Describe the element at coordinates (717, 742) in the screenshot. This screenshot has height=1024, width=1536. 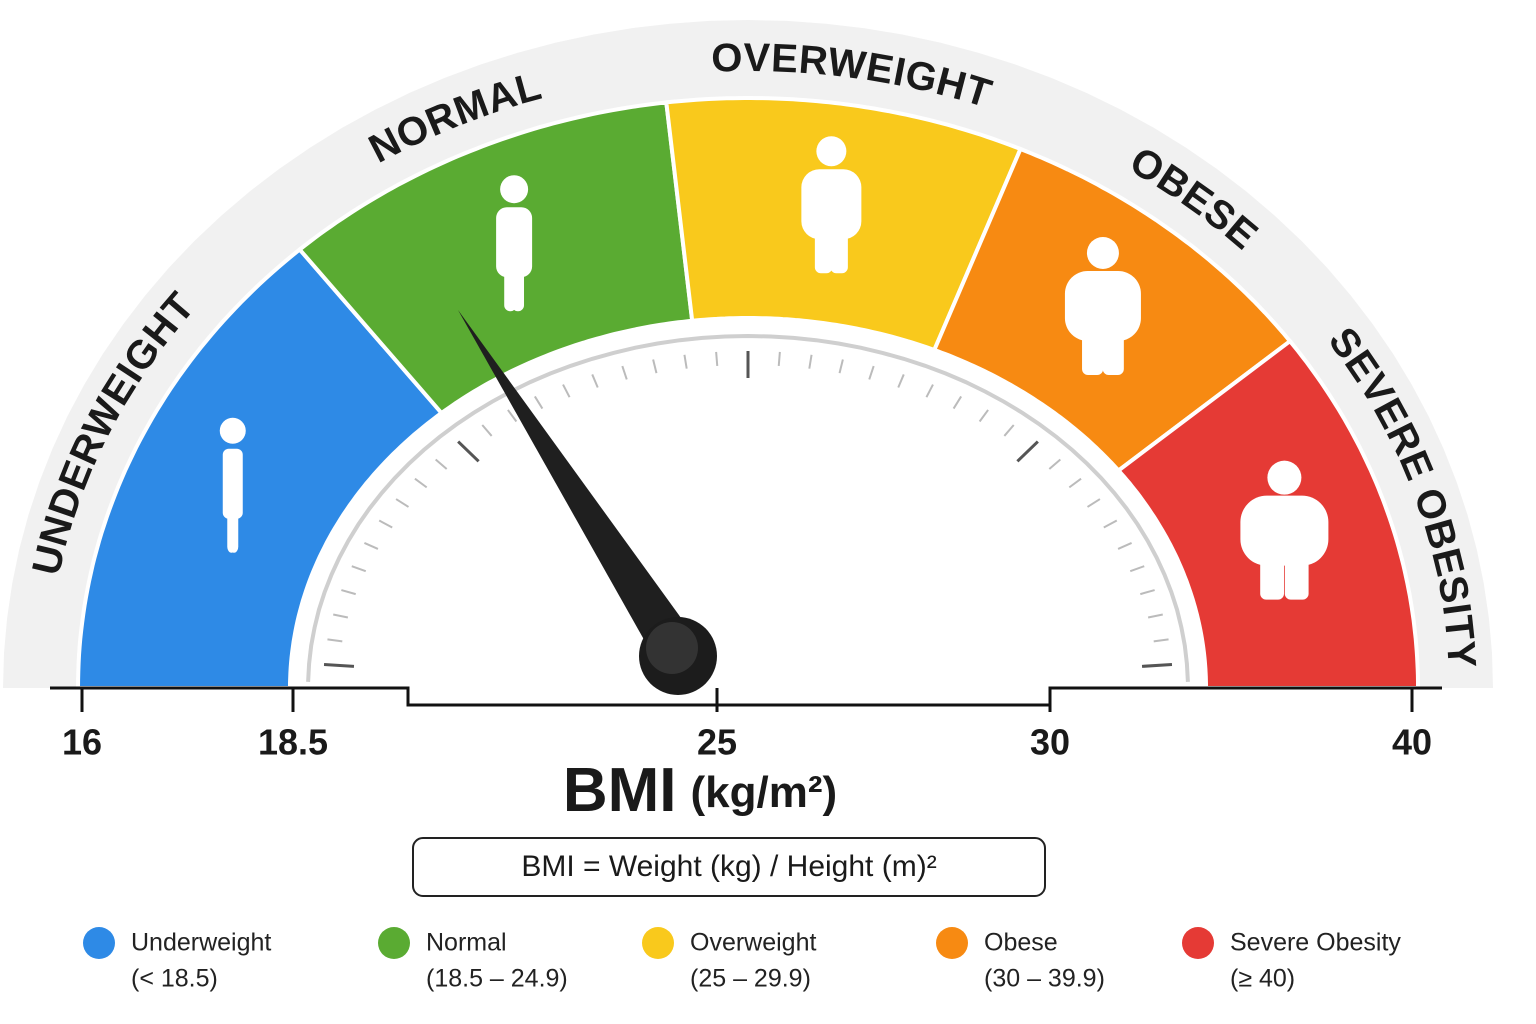
I see `scale-label: 25` at that location.